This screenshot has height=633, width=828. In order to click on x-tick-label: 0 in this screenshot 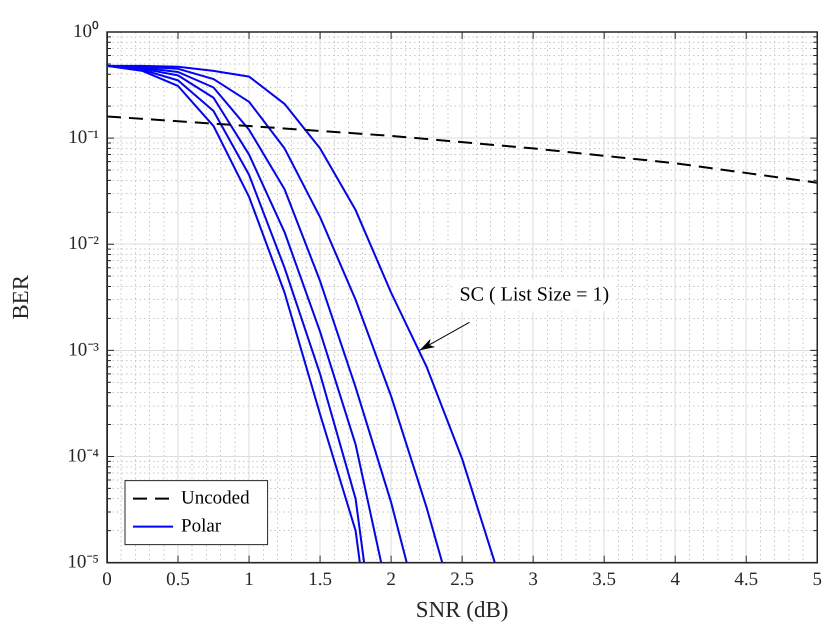, I will do `click(107, 579)`.